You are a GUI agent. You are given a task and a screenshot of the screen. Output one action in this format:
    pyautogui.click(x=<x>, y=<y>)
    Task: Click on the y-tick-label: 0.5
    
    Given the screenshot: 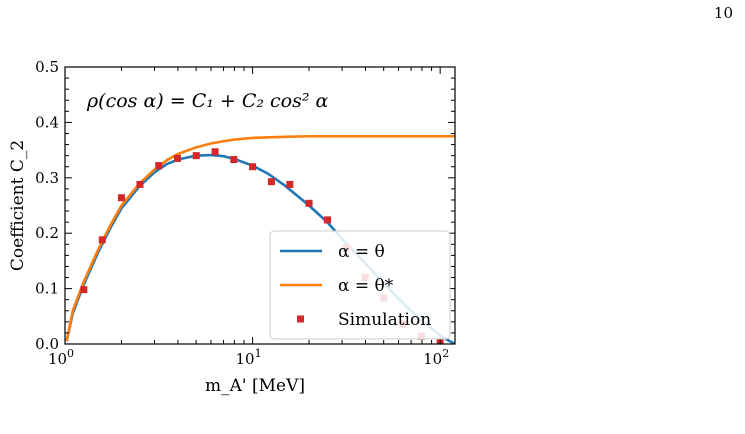 What is the action you would take?
    pyautogui.click(x=47, y=67)
    